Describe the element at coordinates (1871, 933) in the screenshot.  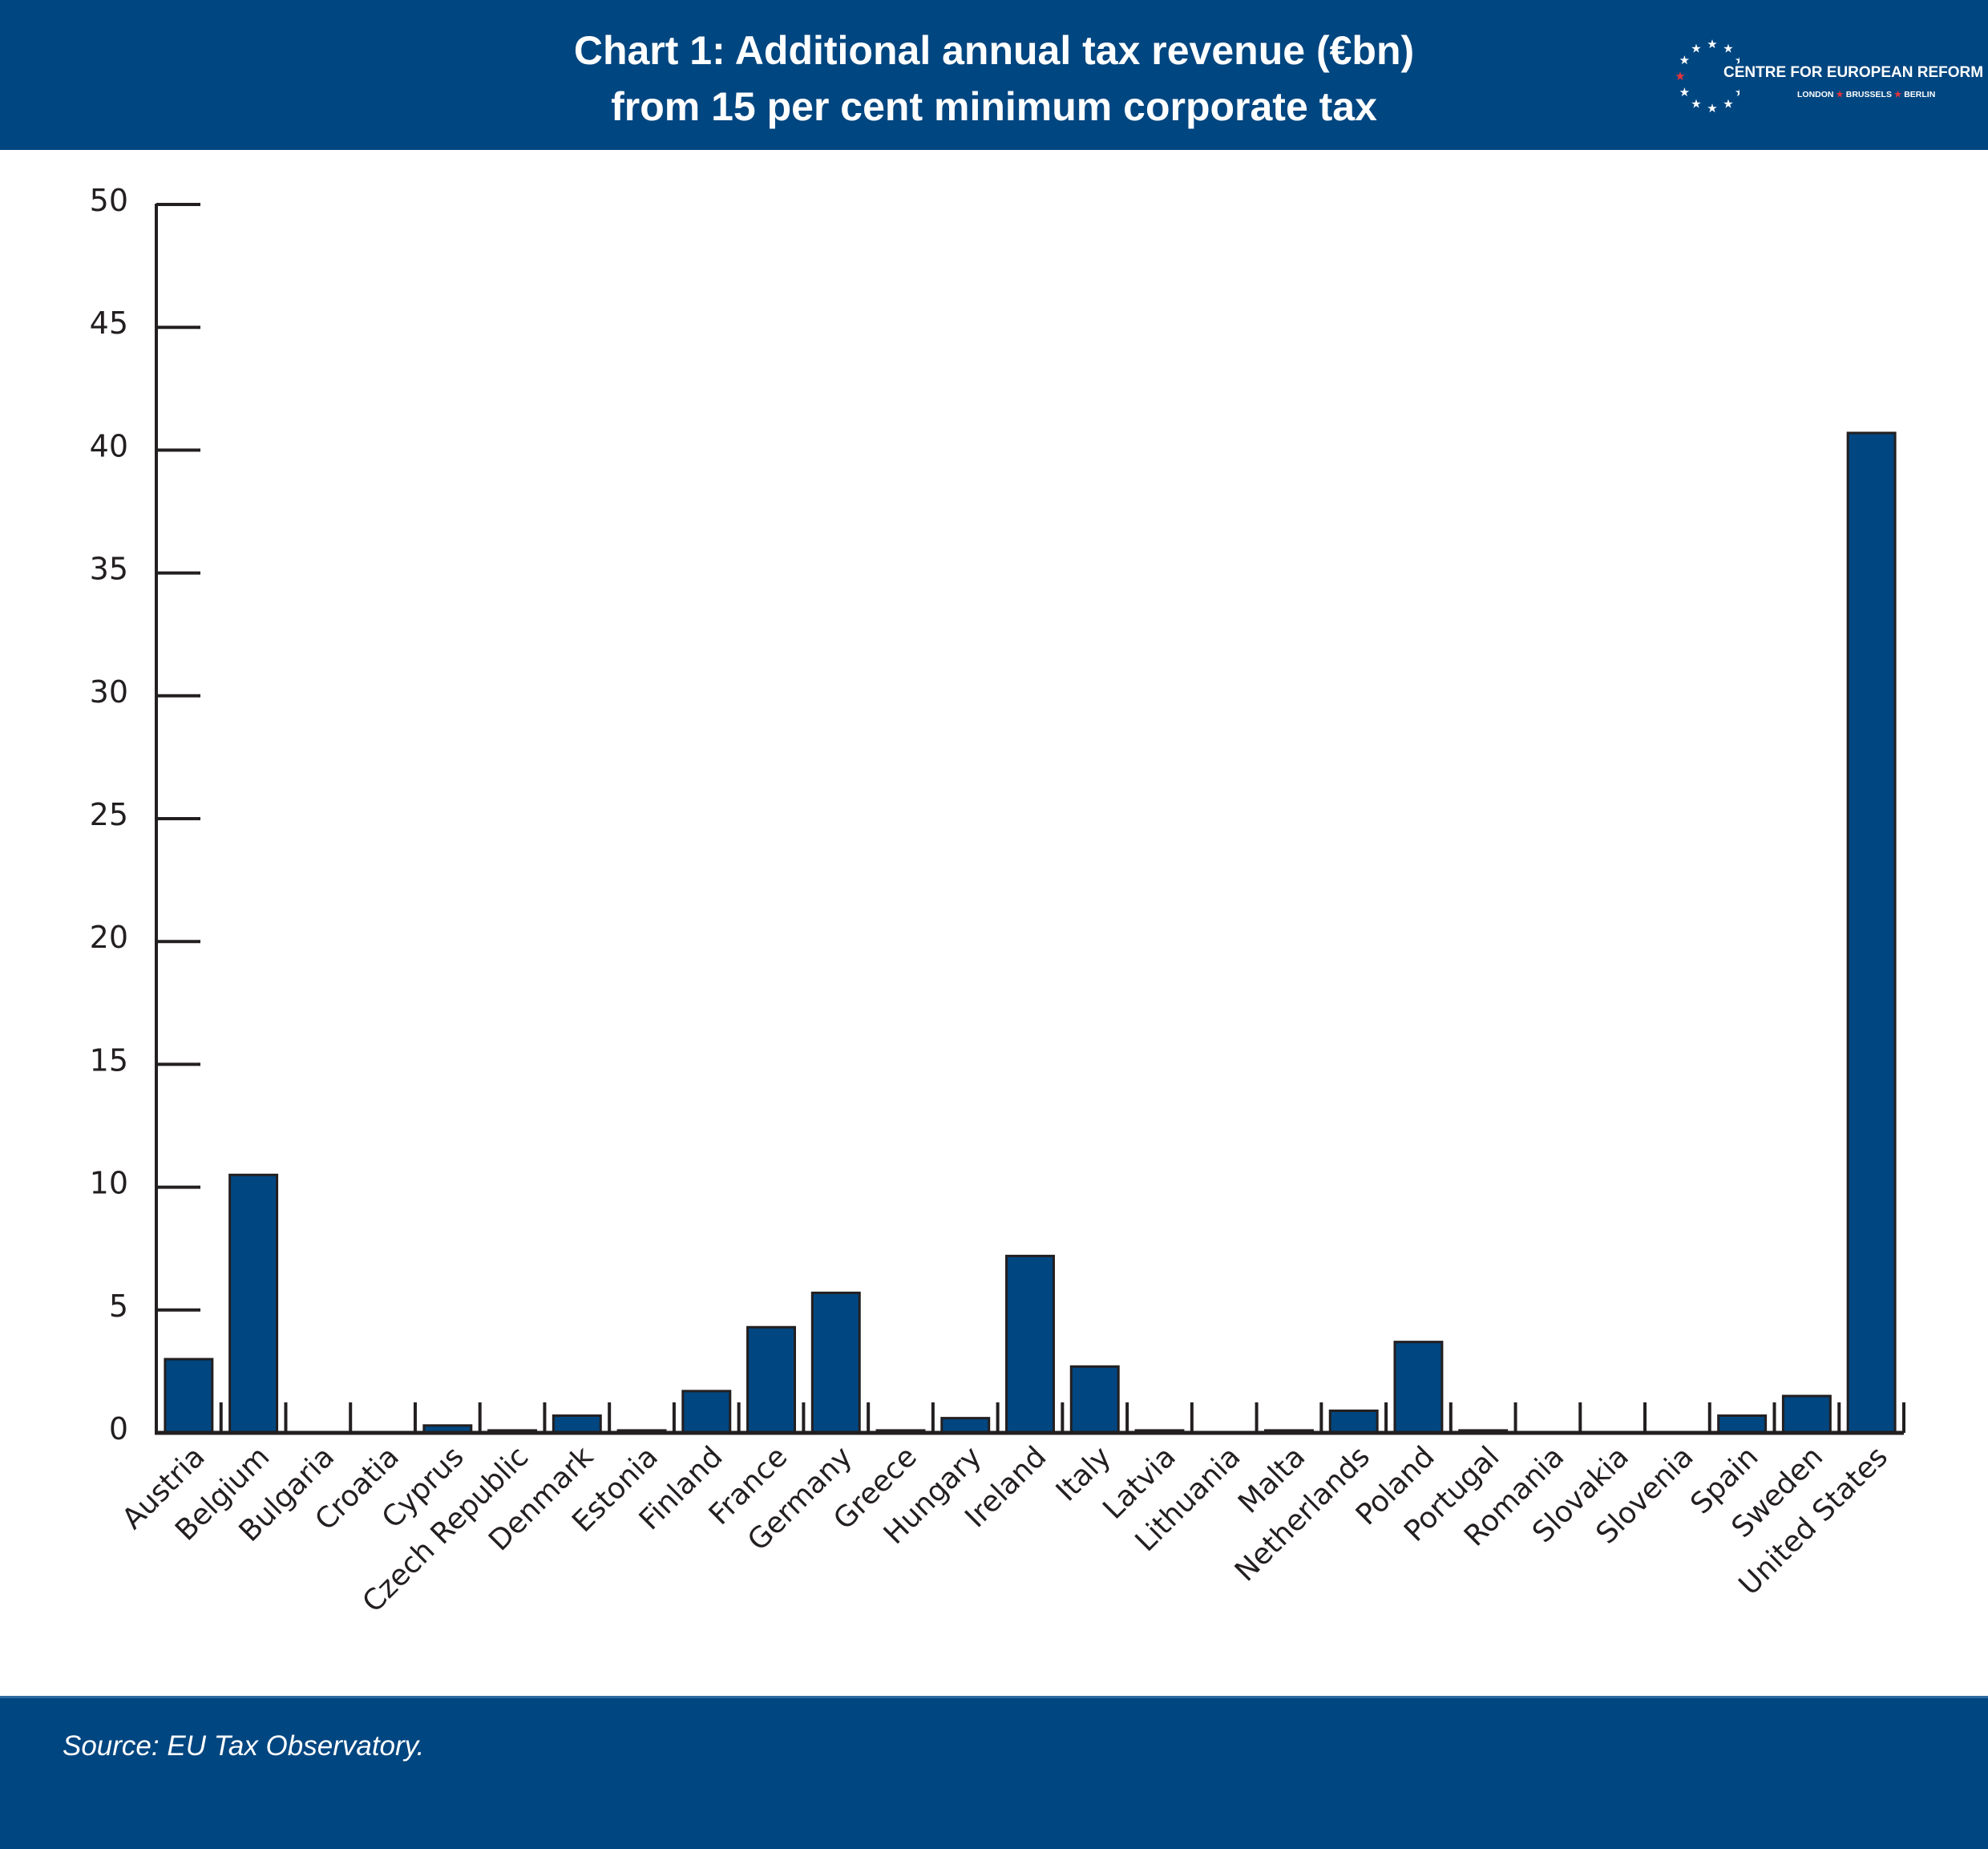
I see `bar-united-states` at that location.